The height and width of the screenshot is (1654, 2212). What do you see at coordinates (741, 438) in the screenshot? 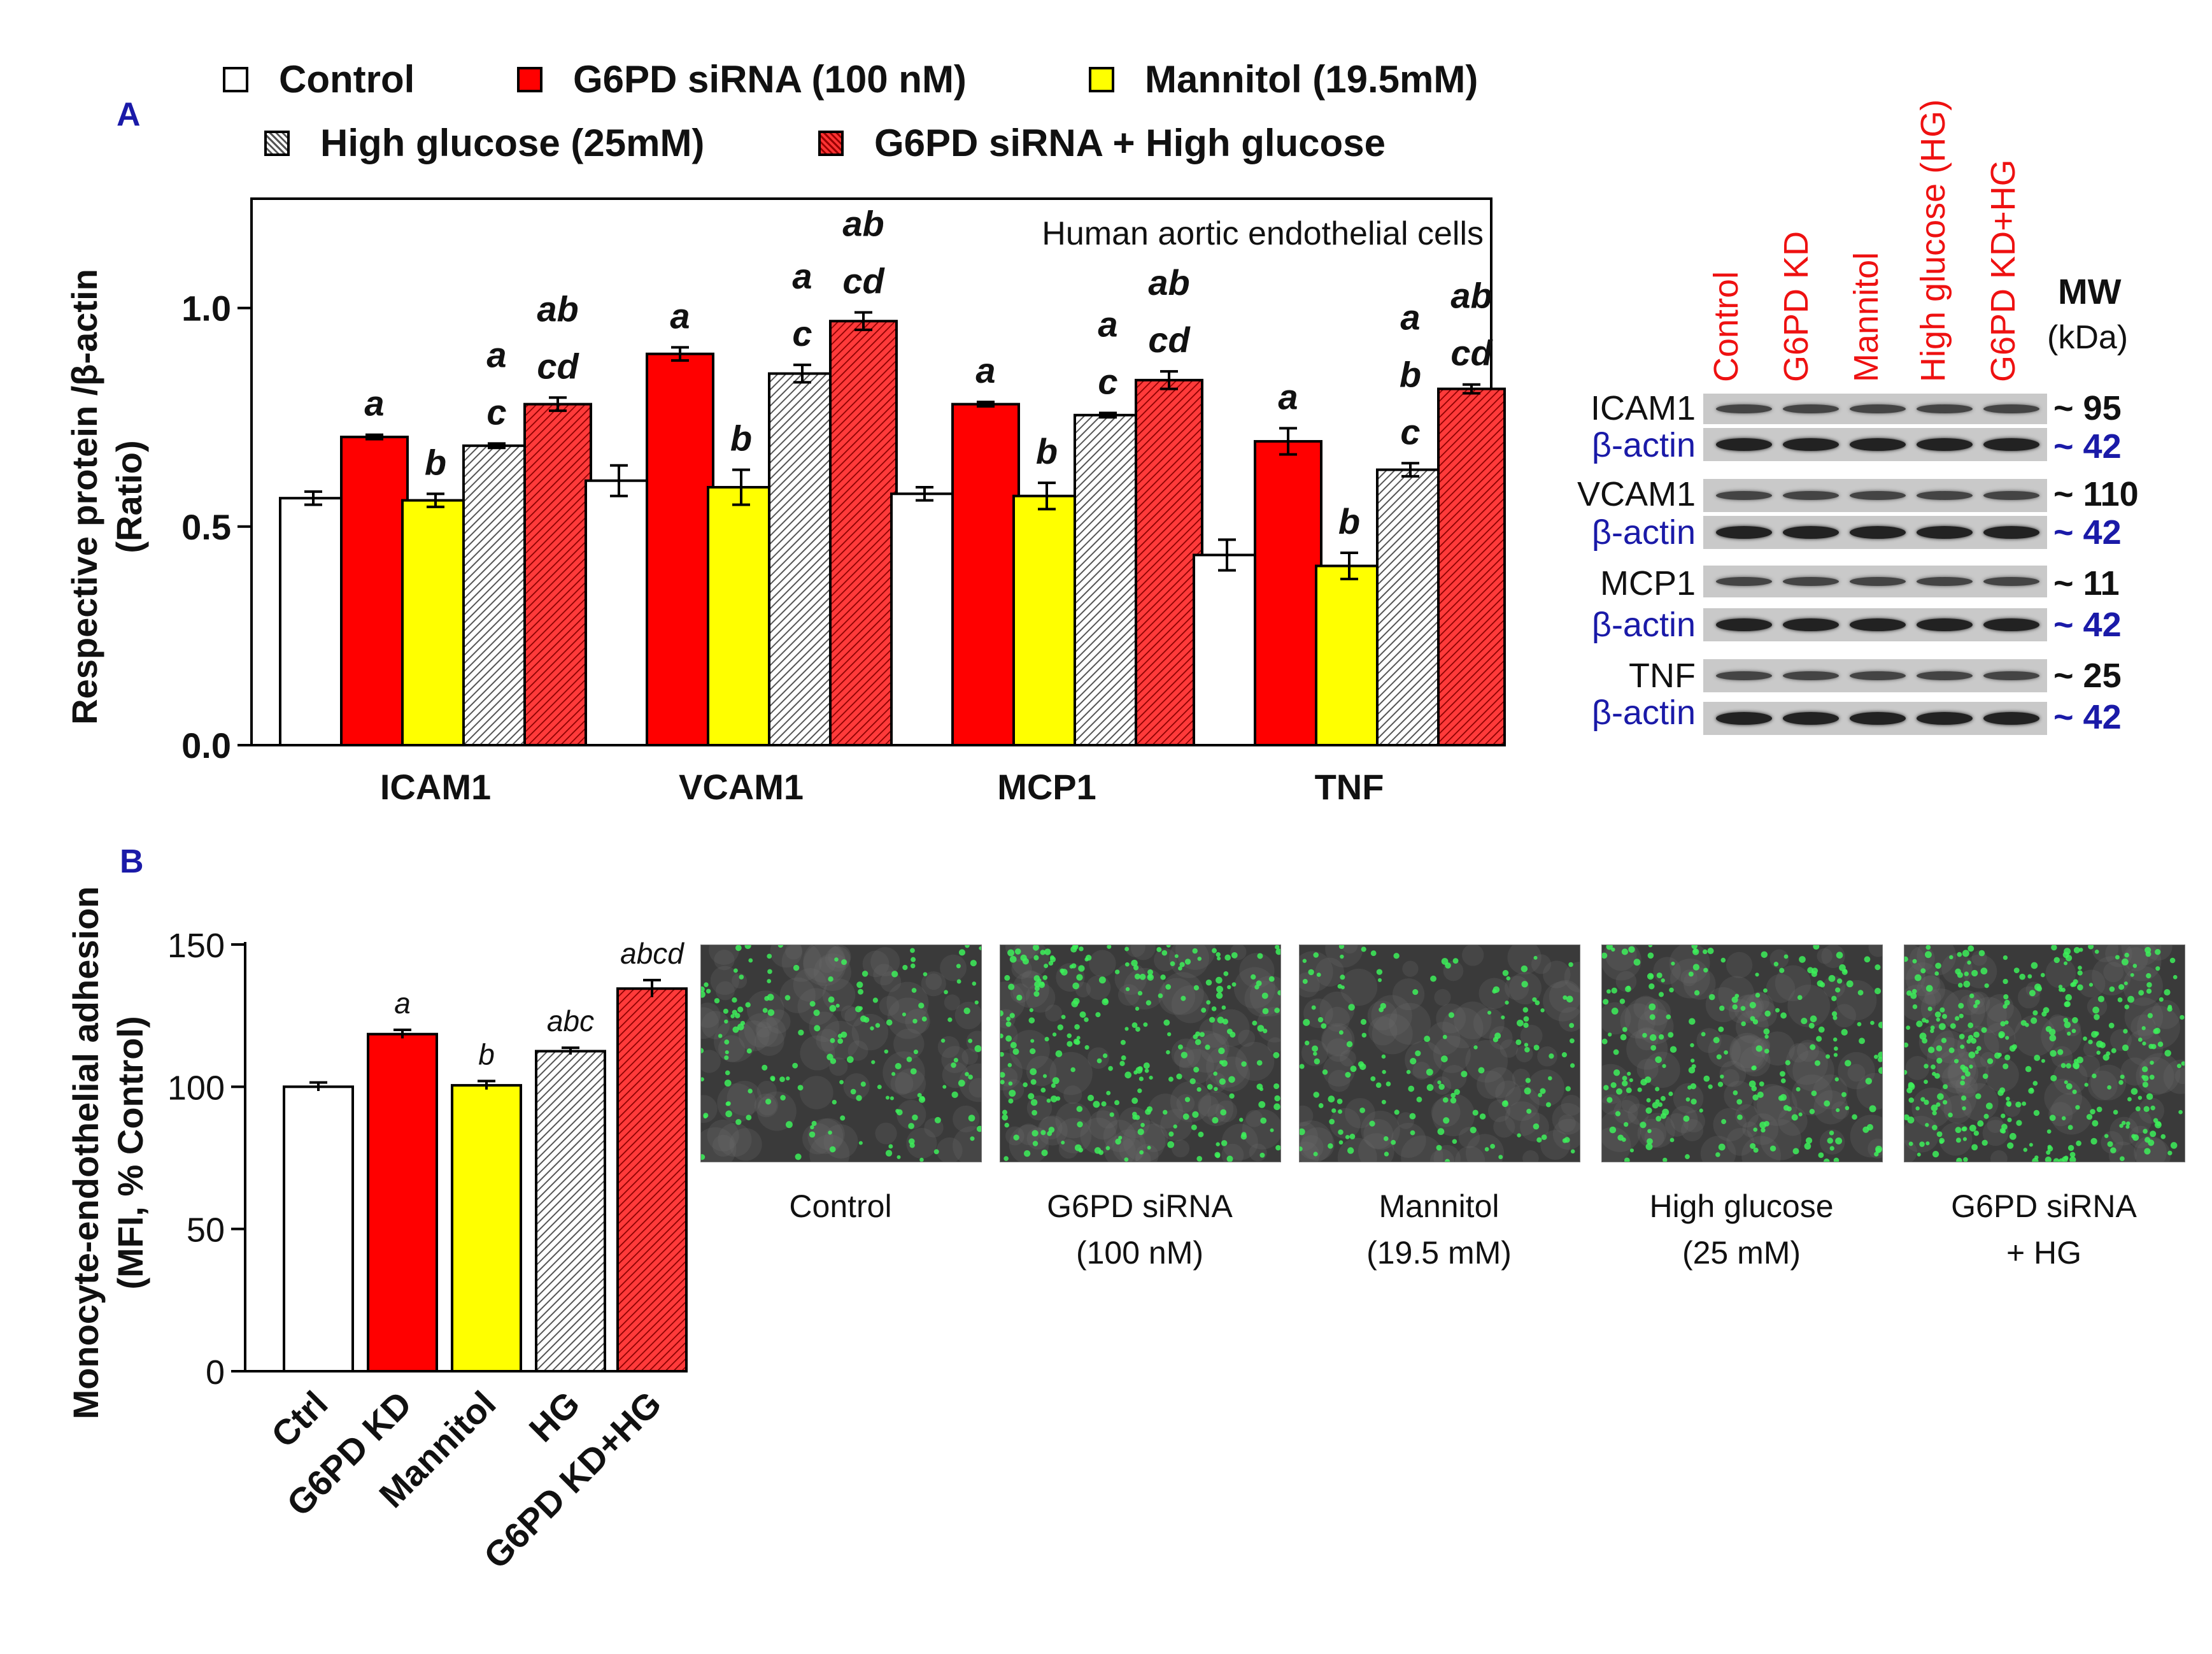
I see `annot-a-vcam1-s2-l0: b` at bounding box center [741, 438].